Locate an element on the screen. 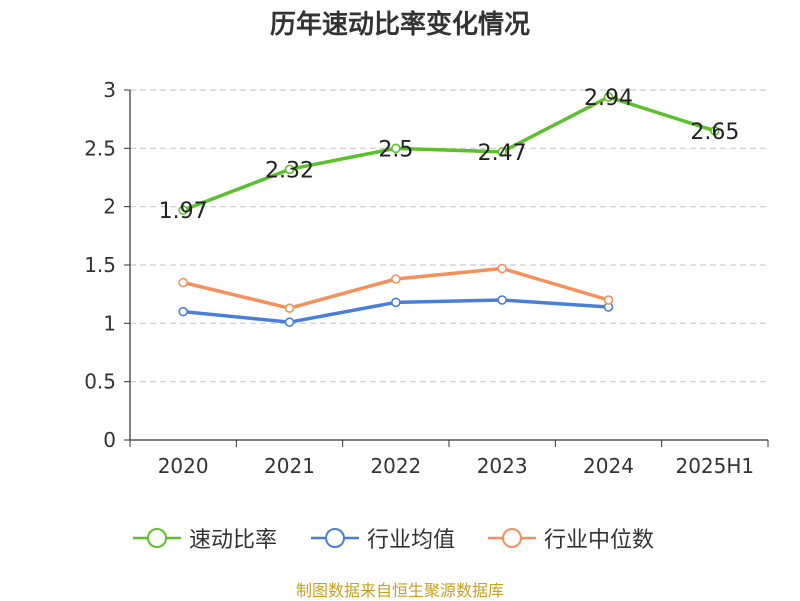 This screenshot has height=601, width=800. legend-item: 速动比率 is located at coordinates (205, 538).